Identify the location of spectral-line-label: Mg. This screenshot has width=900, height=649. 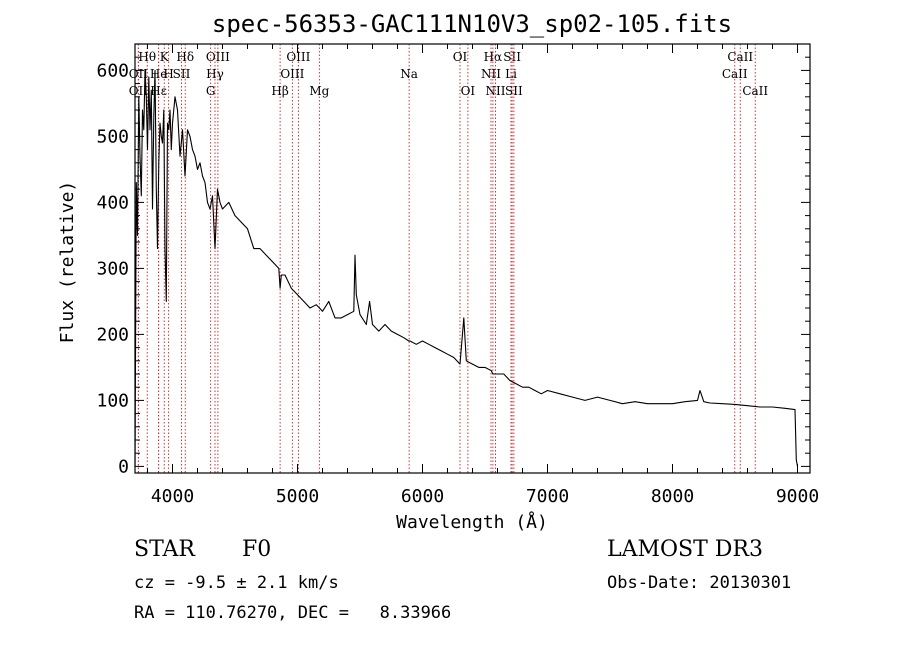
(319, 91).